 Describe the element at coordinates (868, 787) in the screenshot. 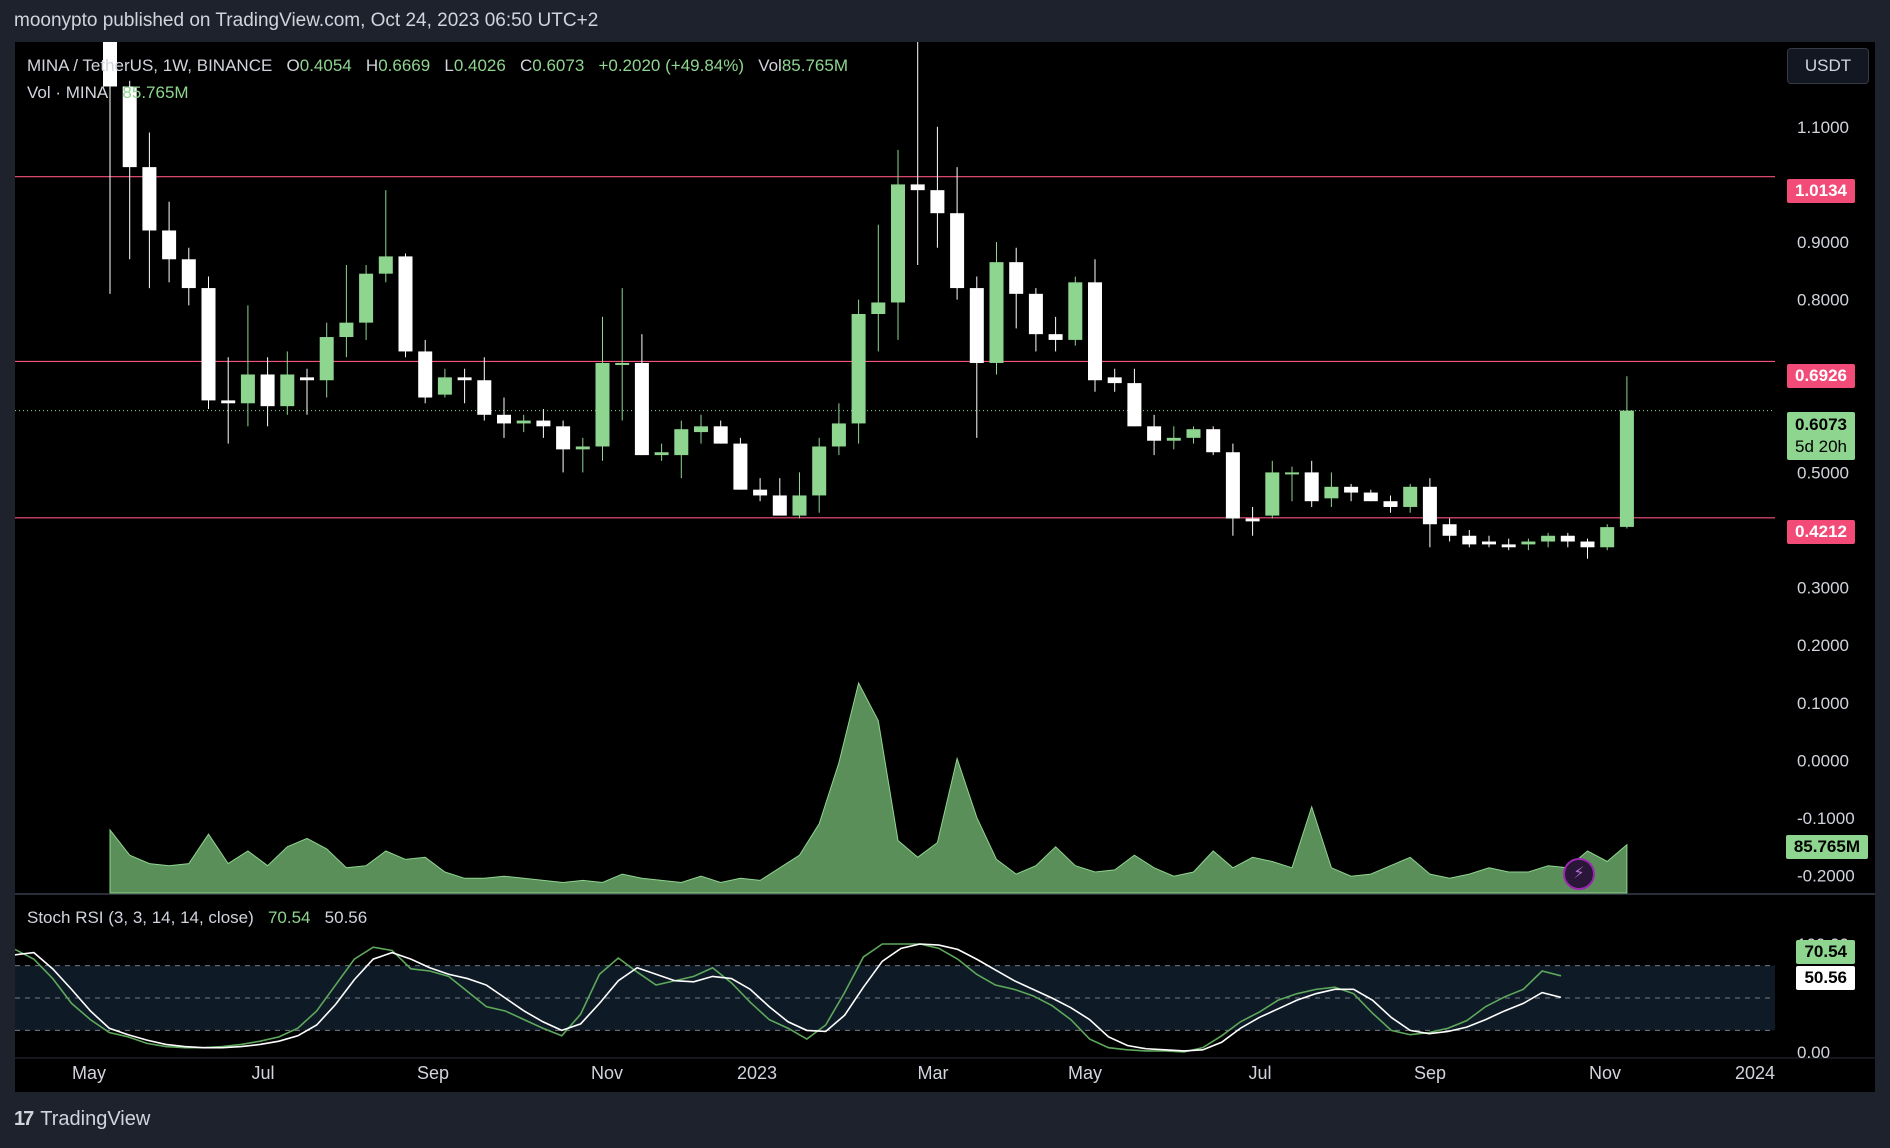

I see `volume-layer` at that location.